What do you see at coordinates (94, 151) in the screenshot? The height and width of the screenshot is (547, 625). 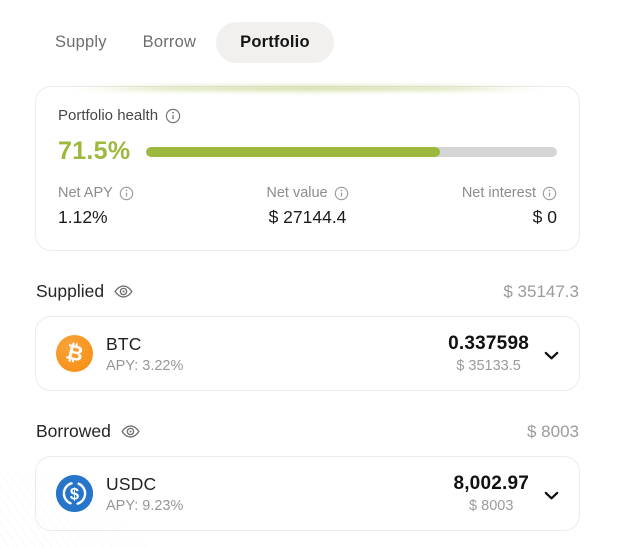 I see `health-percent: 71.5%` at bounding box center [94, 151].